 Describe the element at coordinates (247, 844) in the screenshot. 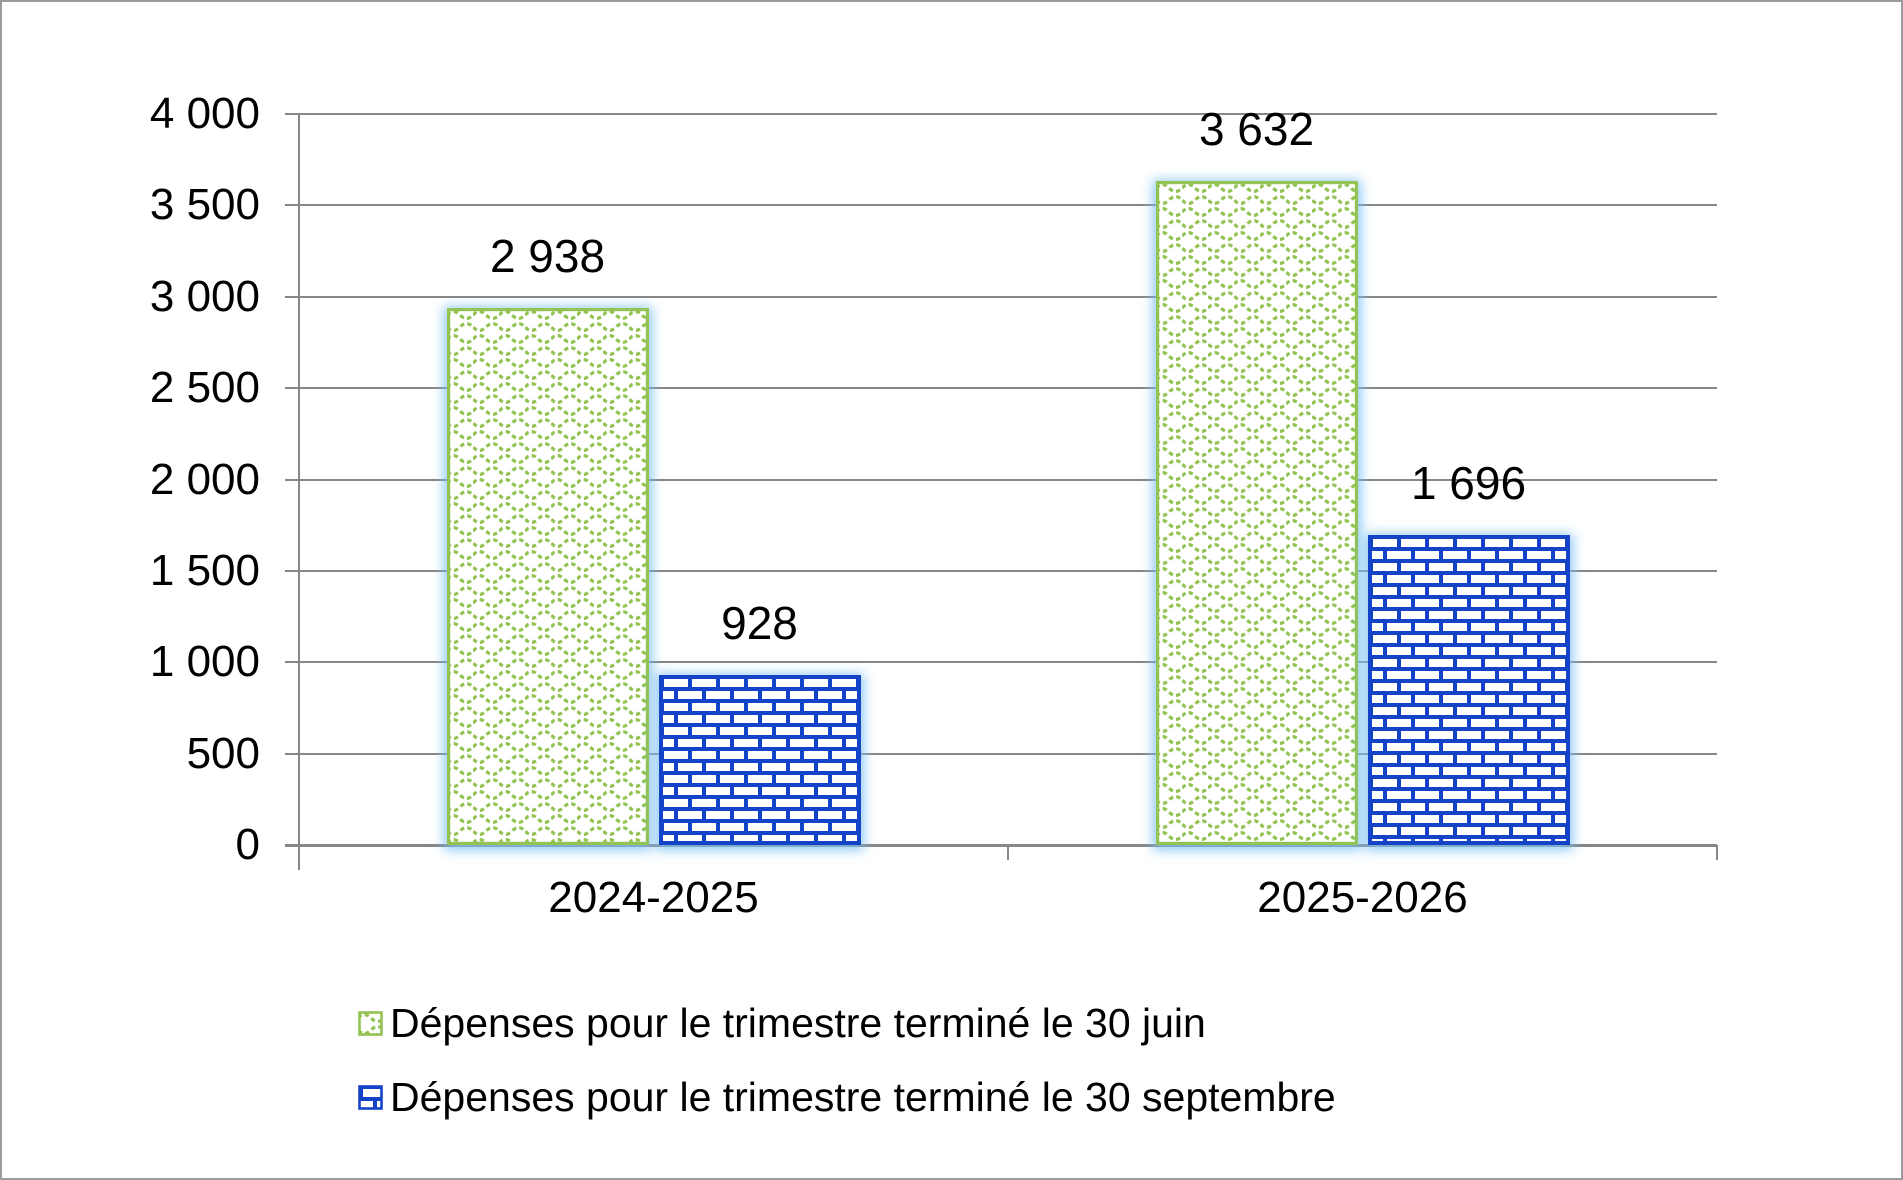

I see `y-tick-label: 0` at that location.